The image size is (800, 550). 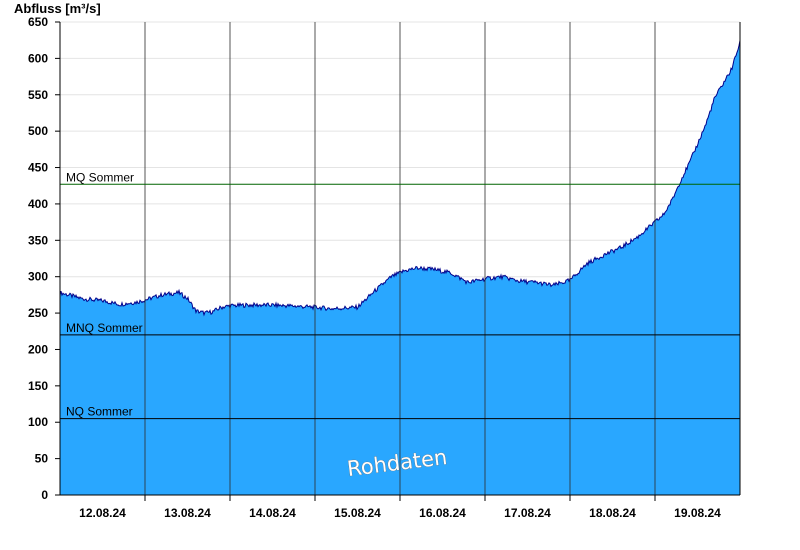 What do you see at coordinates (38, 22) in the screenshot?
I see `y-tick-label-650: 650` at bounding box center [38, 22].